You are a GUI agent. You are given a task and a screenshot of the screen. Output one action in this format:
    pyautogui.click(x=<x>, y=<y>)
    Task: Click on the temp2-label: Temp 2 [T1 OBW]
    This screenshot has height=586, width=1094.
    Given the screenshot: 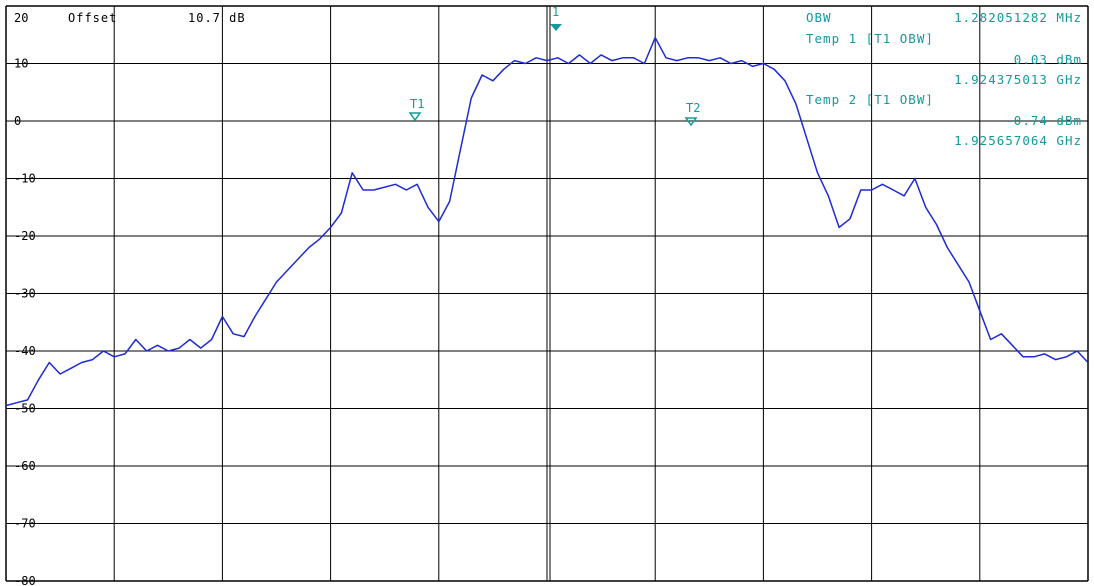 What is the action you would take?
    pyautogui.click(x=870, y=99)
    